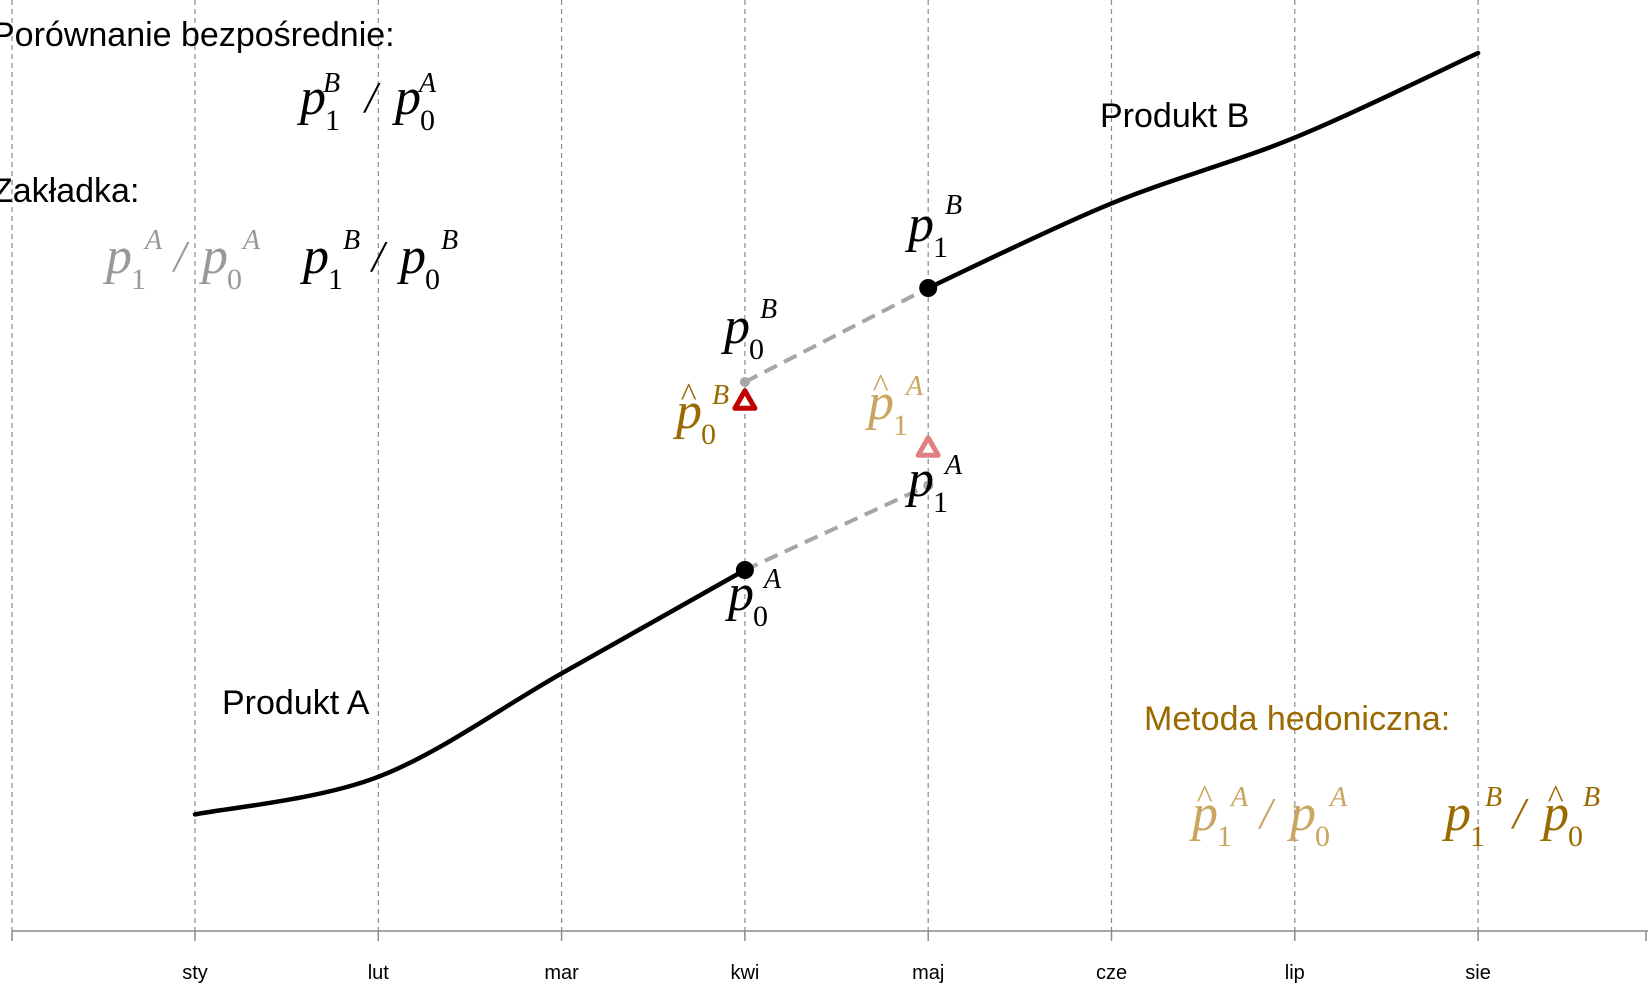  What do you see at coordinates (928, 288) in the screenshot?
I see `point-p1-b` at bounding box center [928, 288].